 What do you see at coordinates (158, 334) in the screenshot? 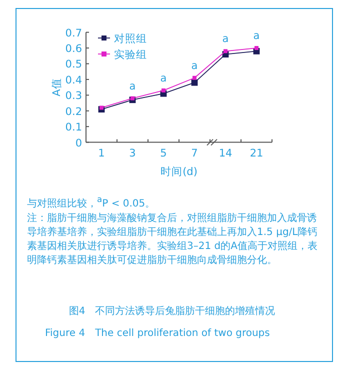
I see `text: Figure 4 The cell proliferation of two groups` at bounding box center [158, 334].